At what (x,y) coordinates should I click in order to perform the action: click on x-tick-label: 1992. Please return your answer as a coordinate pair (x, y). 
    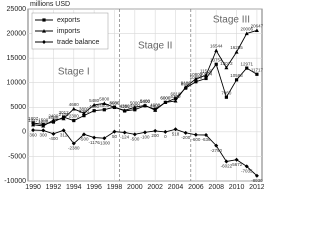
    Looking at the image, I should click on (54, 187).